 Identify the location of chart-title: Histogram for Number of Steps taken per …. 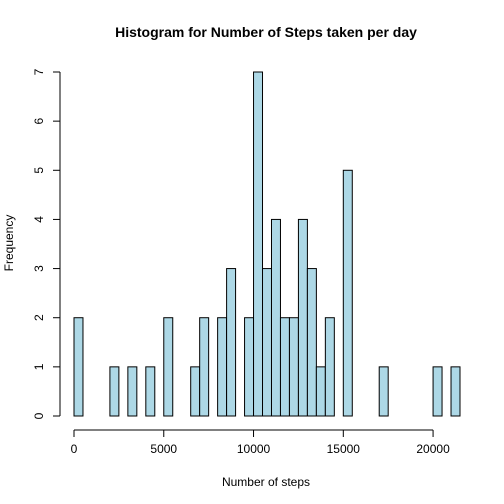
(266, 32).